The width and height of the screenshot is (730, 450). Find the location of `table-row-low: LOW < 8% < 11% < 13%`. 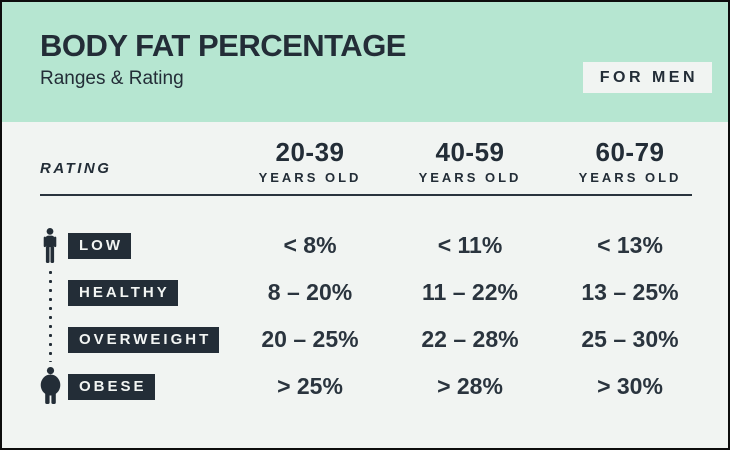

table-row-low: LOW < 8% < 11% < 13% is located at coordinates (384, 245).